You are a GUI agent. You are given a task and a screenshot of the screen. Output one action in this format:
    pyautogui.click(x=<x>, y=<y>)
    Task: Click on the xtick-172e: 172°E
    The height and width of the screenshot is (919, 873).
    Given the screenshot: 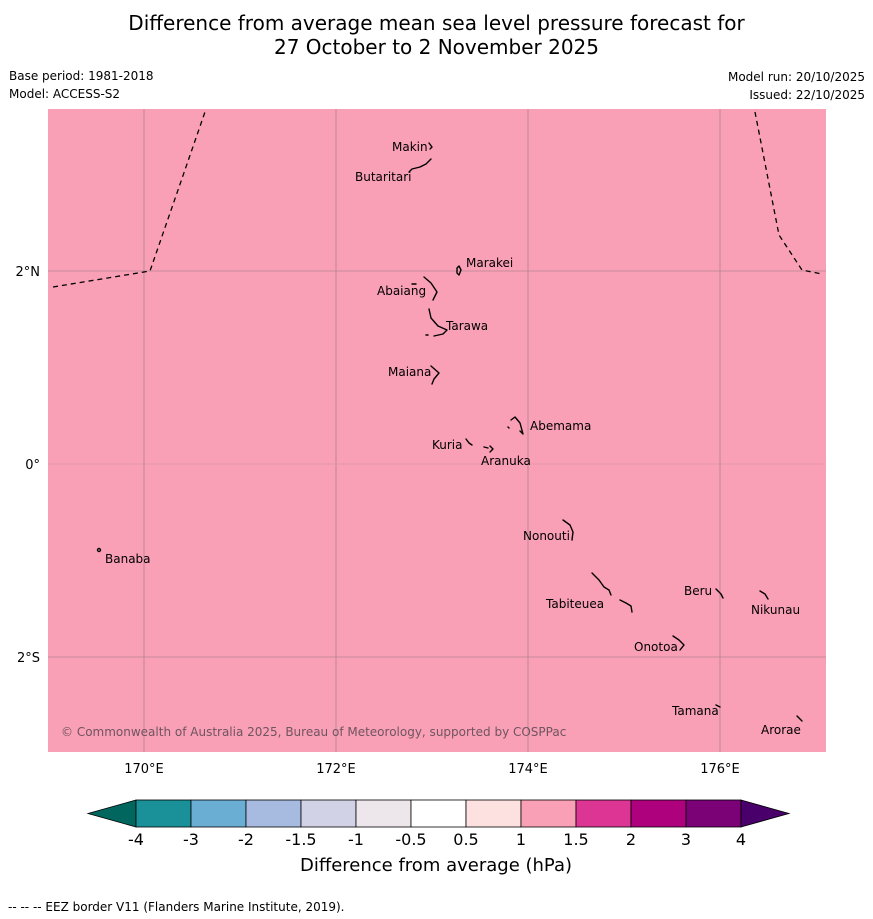 What is the action you would take?
    pyautogui.click(x=336, y=769)
    